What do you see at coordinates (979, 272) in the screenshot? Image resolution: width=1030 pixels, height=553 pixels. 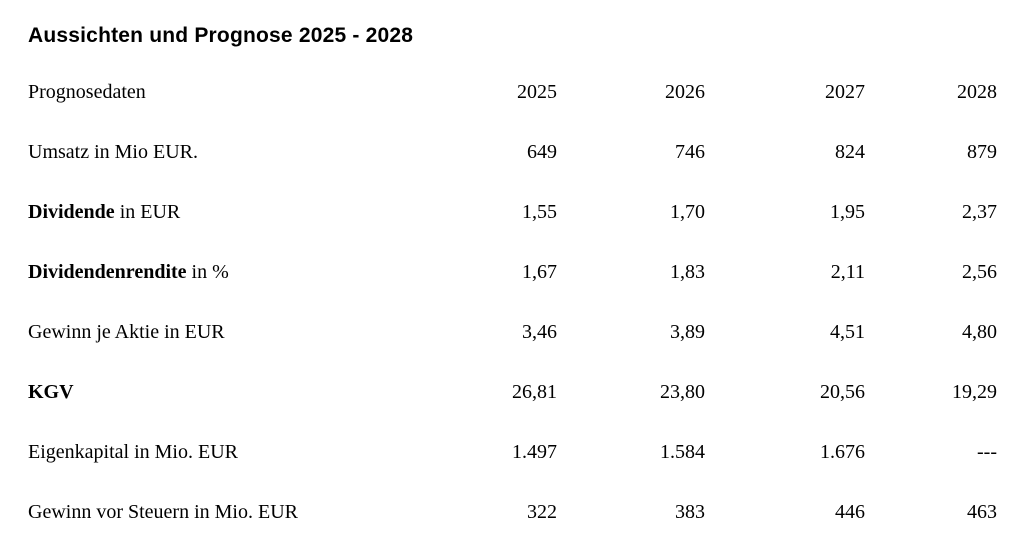 I see `cell-value: 2,56` at bounding box center [979, 272].